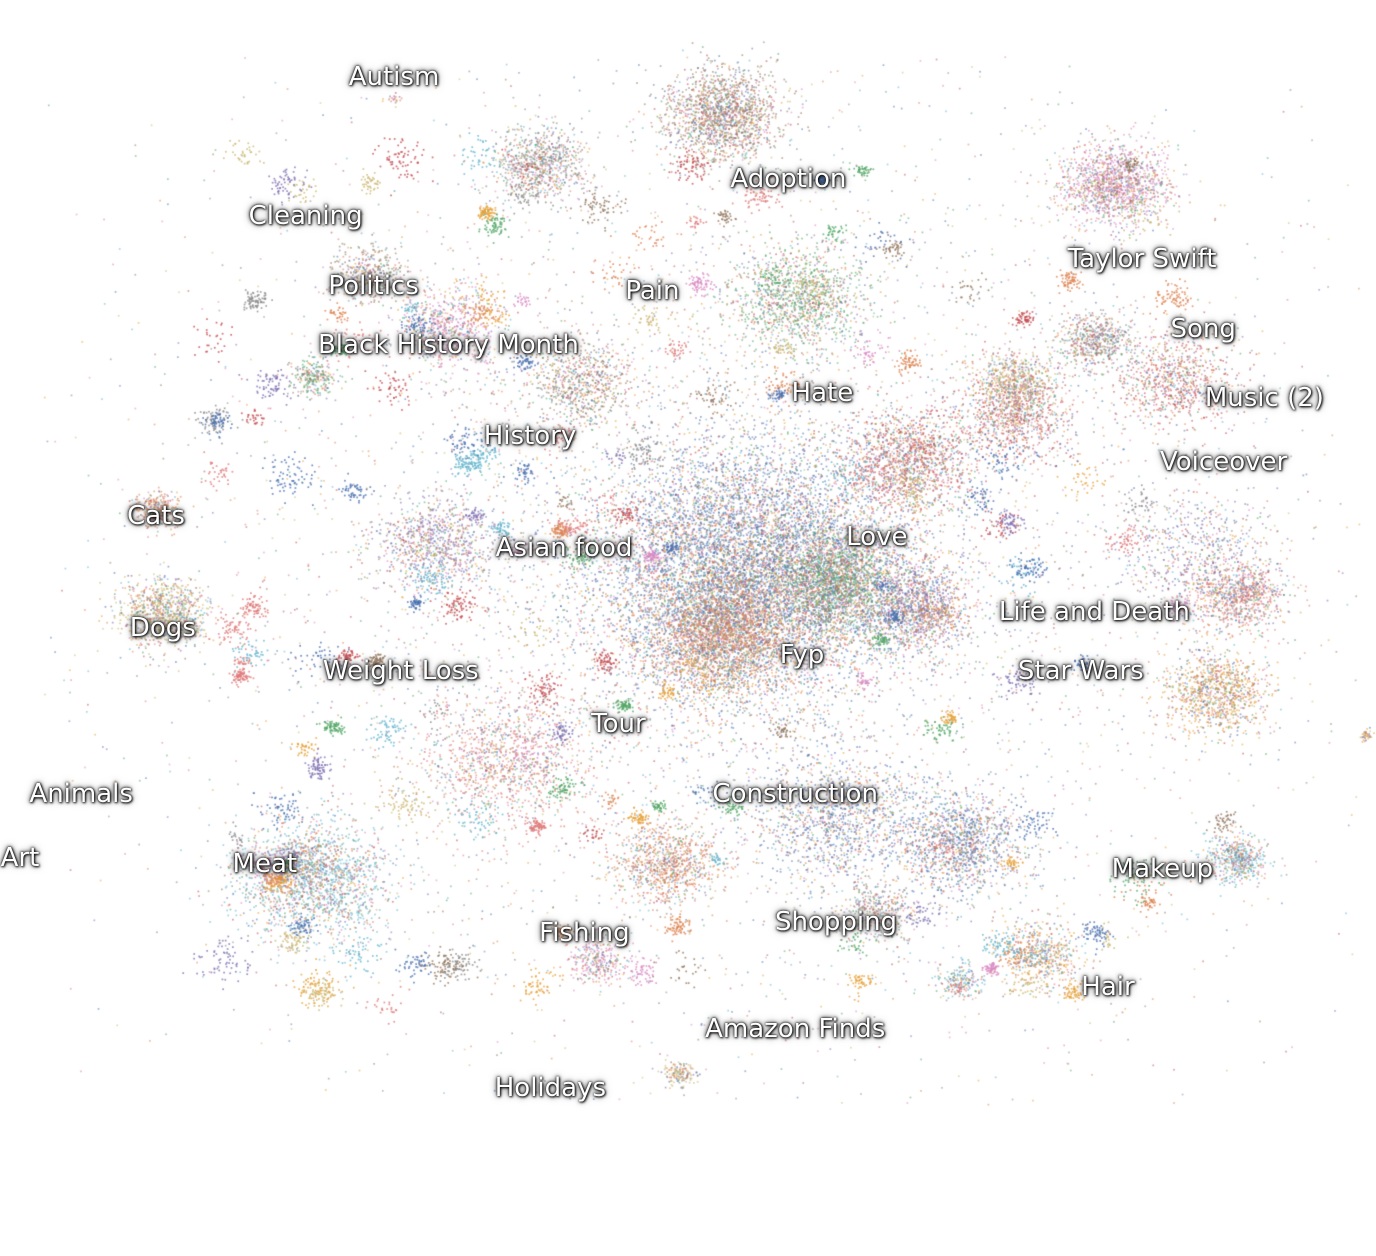 Image resolution: width=1376 pixels, height=1256 pixels. I want to click on topic-label-dogs: Dogs, so click(162, 628).